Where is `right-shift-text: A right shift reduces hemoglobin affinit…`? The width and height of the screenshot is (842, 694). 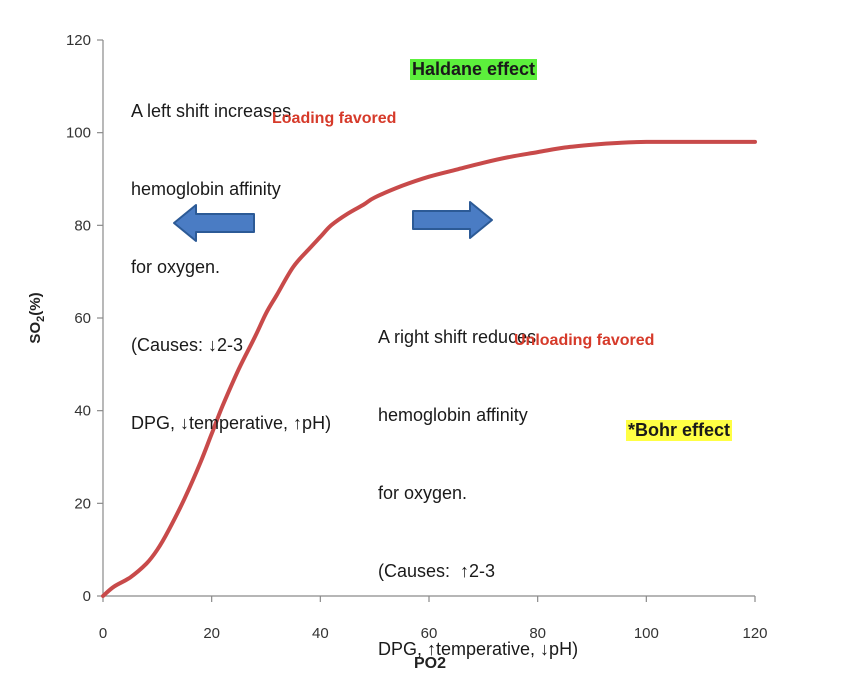 right-shift-text: A right shift reduces hemoglobin affinit… is located at coordinates (478, 480).